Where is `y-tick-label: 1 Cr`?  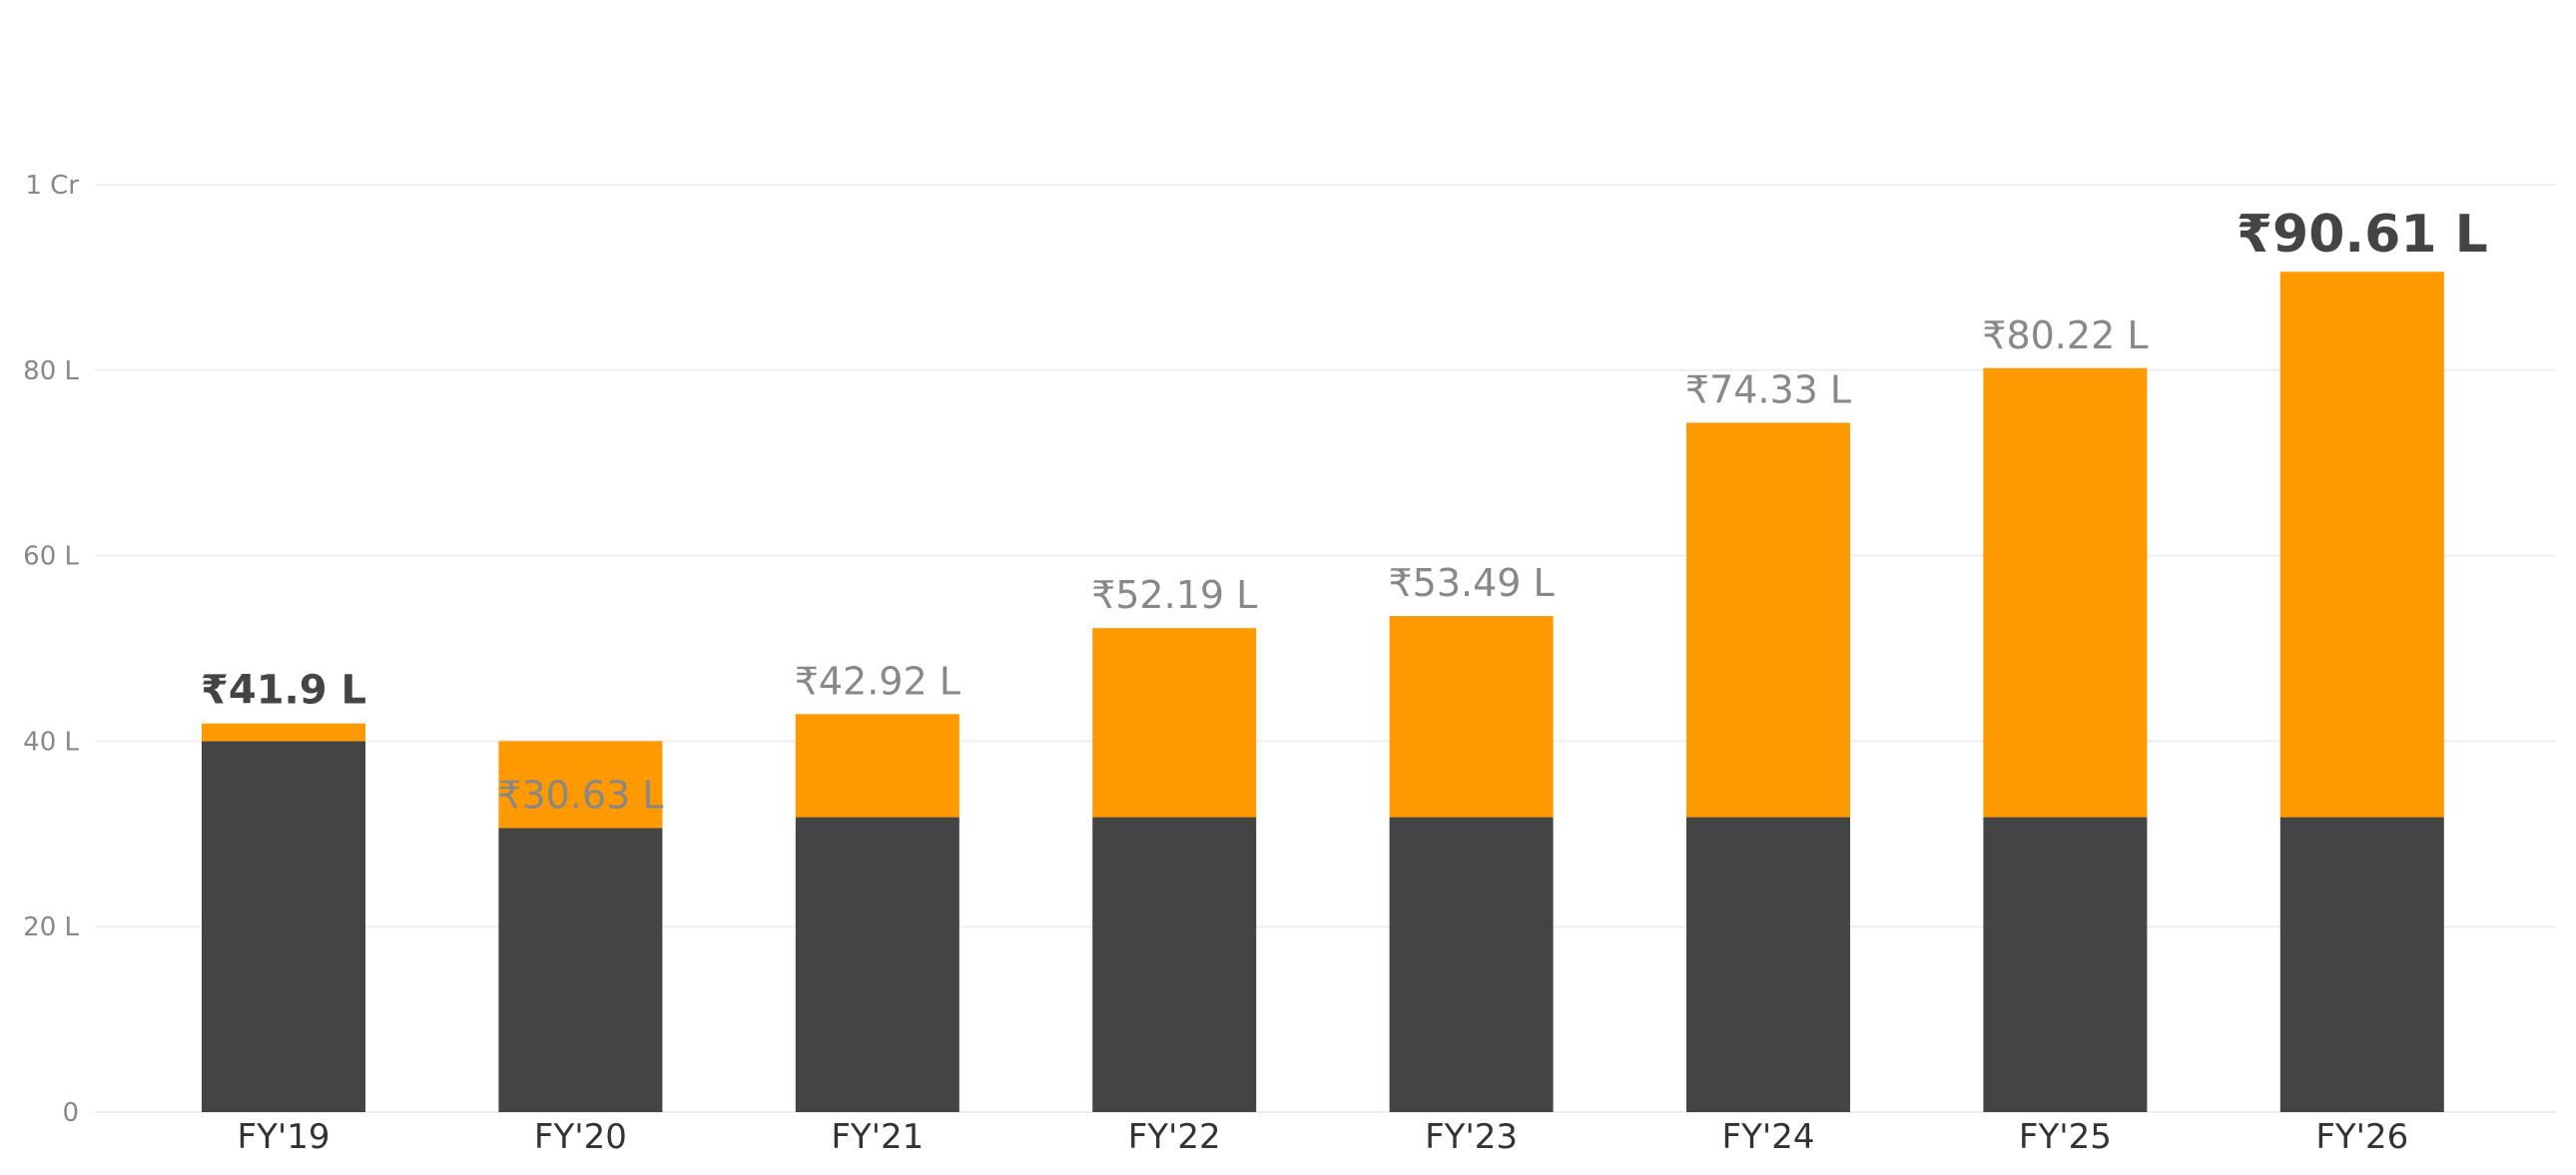 y-tick-label: 1 Cr is located at coordinates (52, 186).